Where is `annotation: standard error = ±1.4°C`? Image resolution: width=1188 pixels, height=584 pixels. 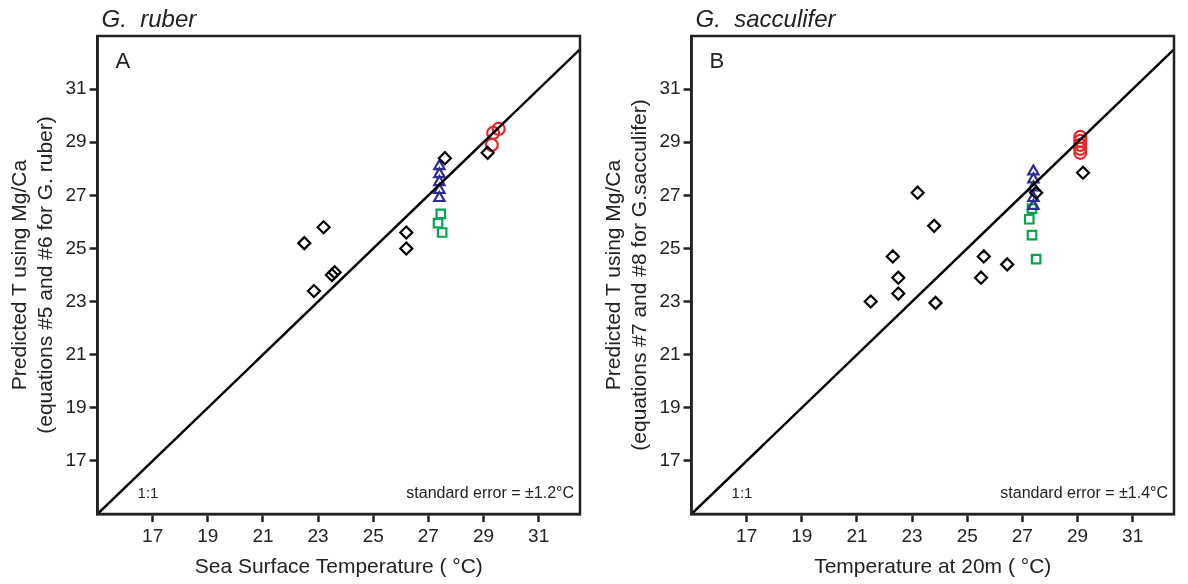 annotation: standard error = ±1.4°C is located at coordinates (1084, 492).